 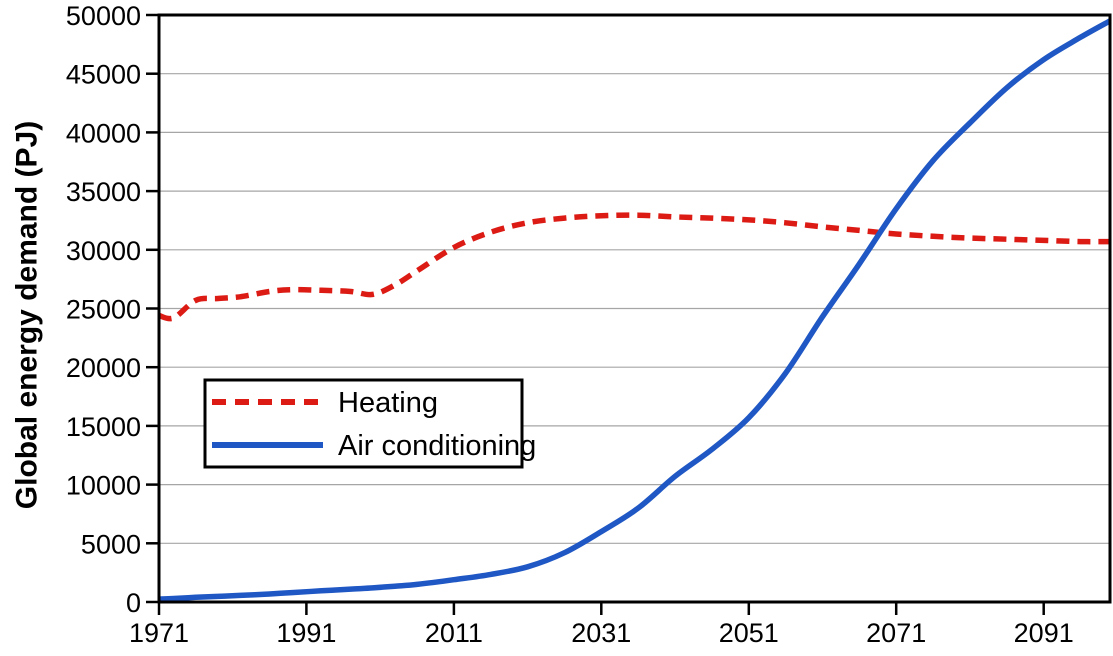 What do you see at coordinates (103, 427) in the screenshot?
I see `svg-text: 15000` at bounding box center [103, 427].